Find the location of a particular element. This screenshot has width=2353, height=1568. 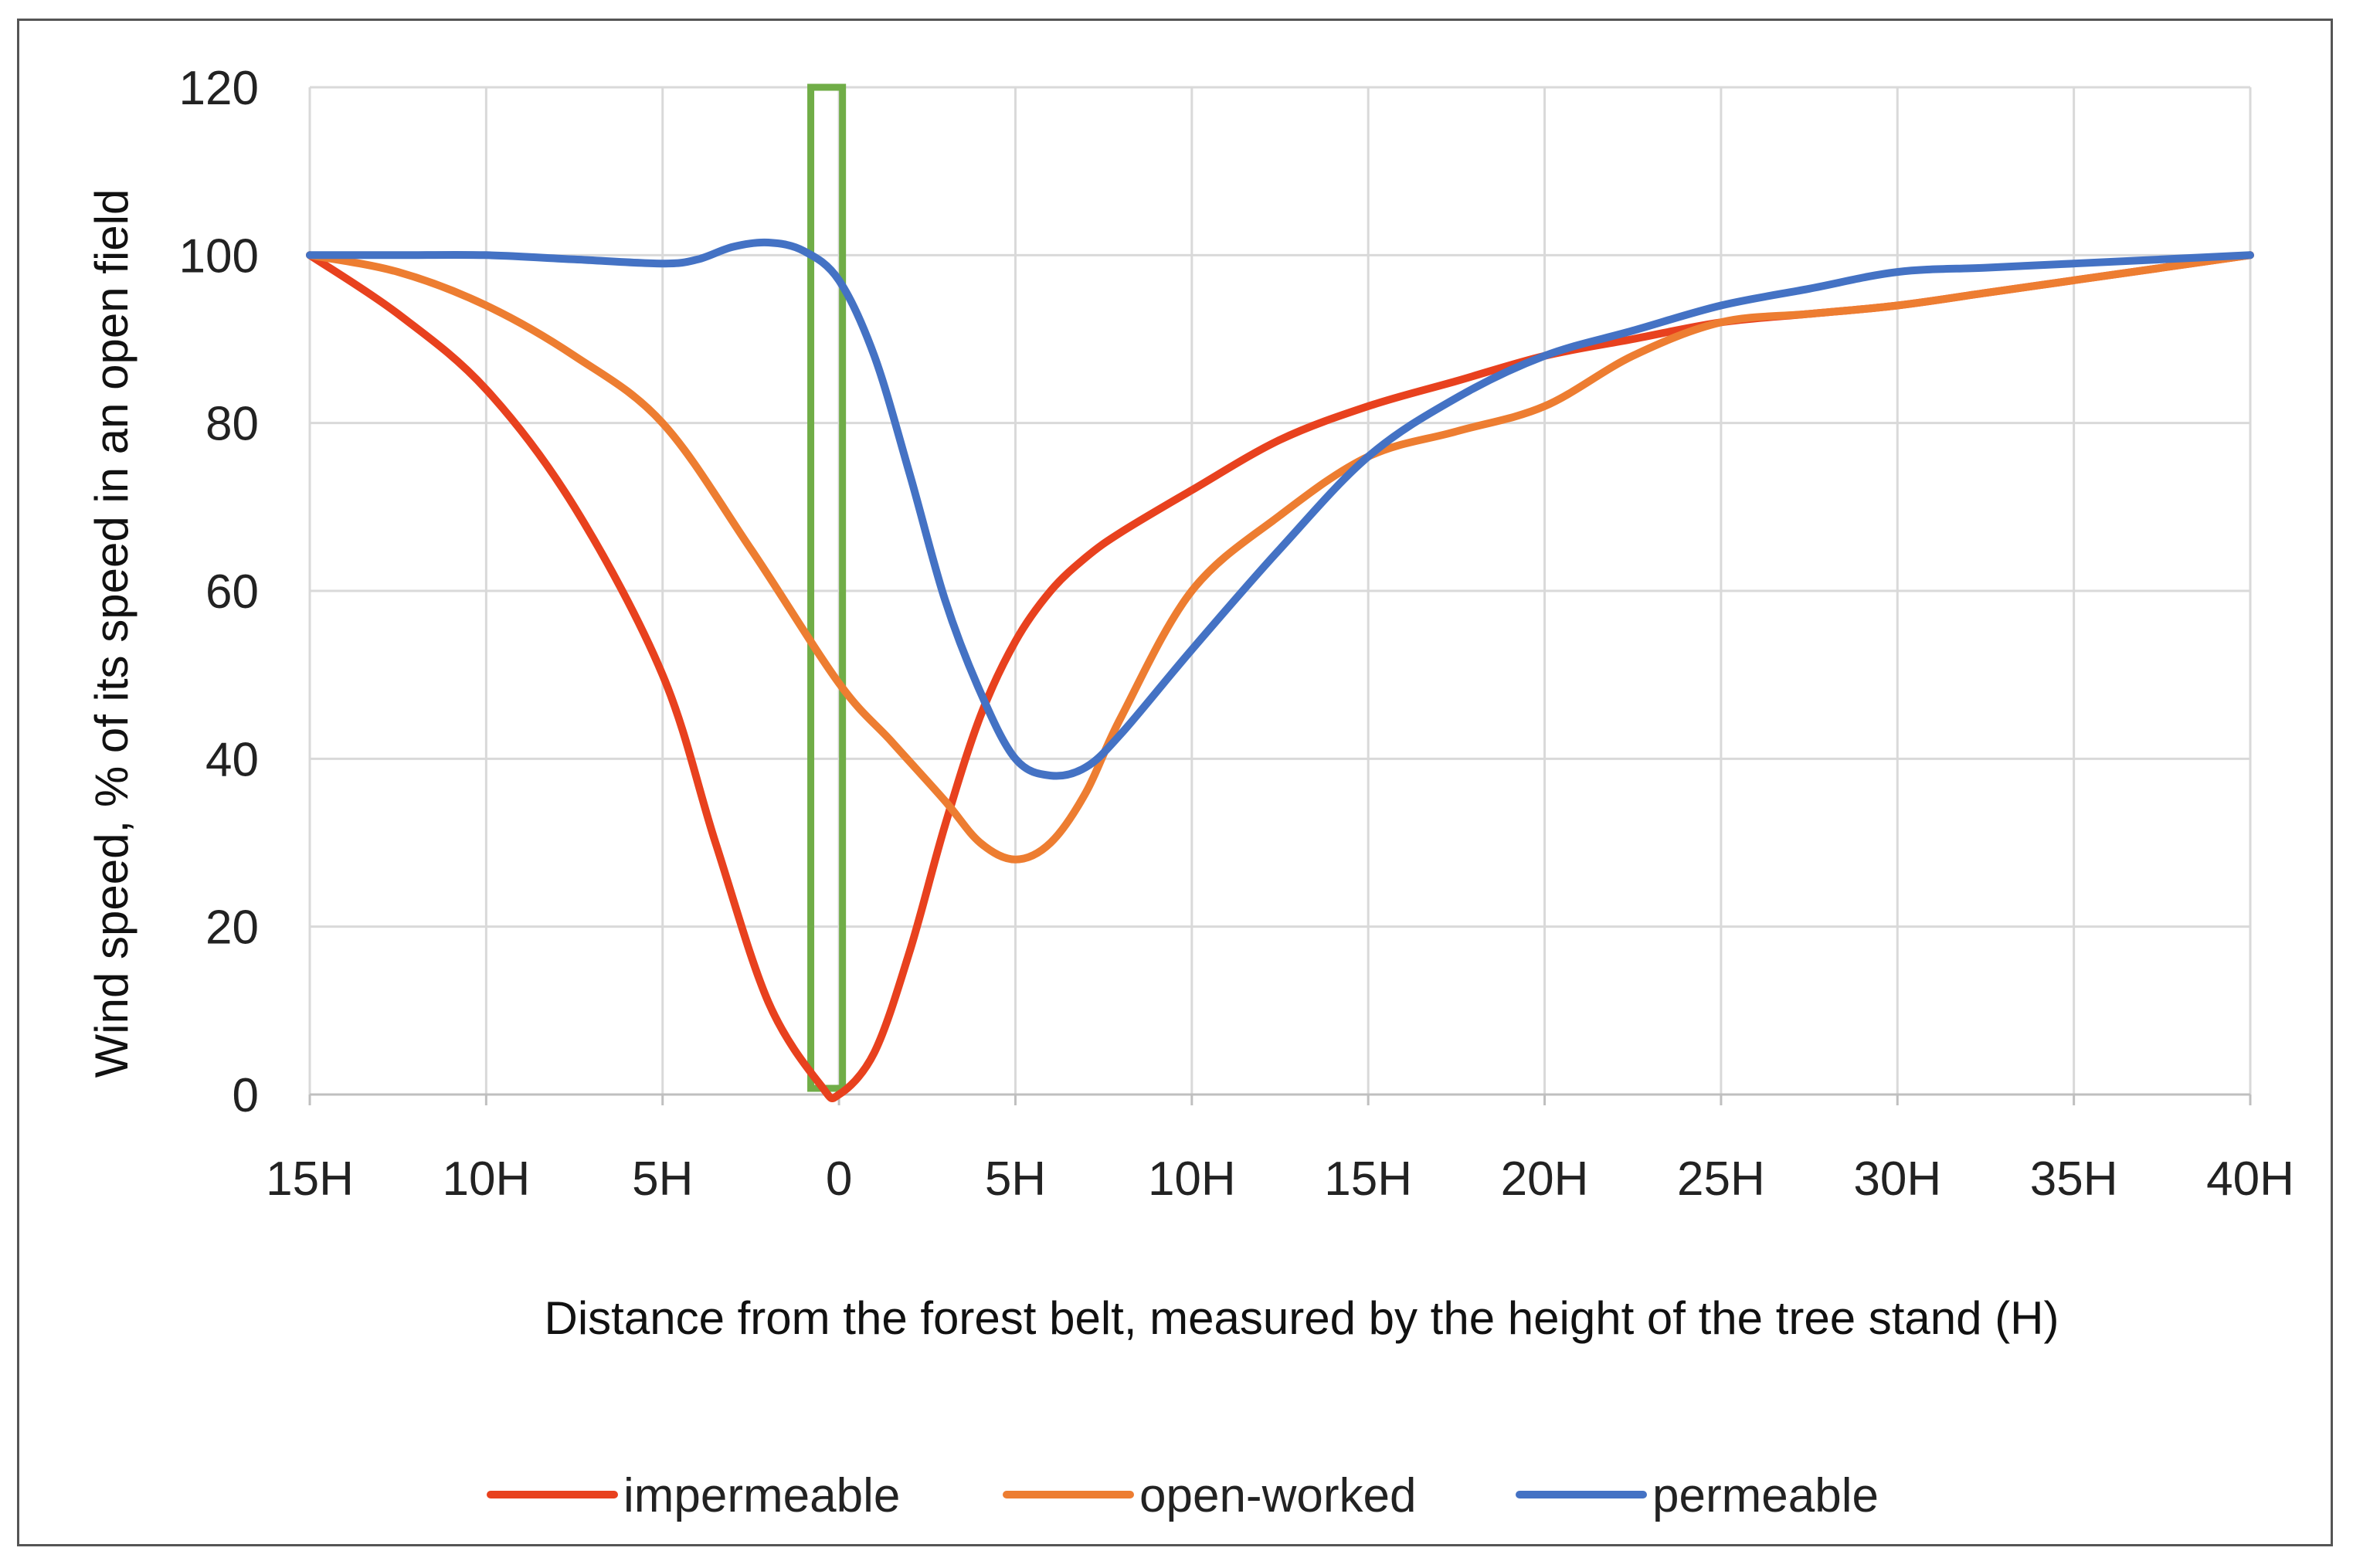

y-tick-label-2: 40 is located at coordinates (232, 759).